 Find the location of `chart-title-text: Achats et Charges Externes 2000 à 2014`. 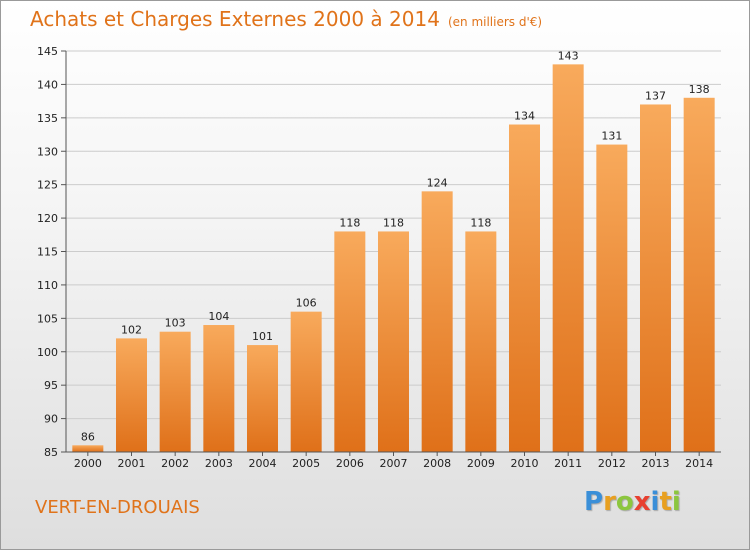

chart-title-text: Achats et Charges Externes 2000 à 2014 is located at coordinates (235, 19).